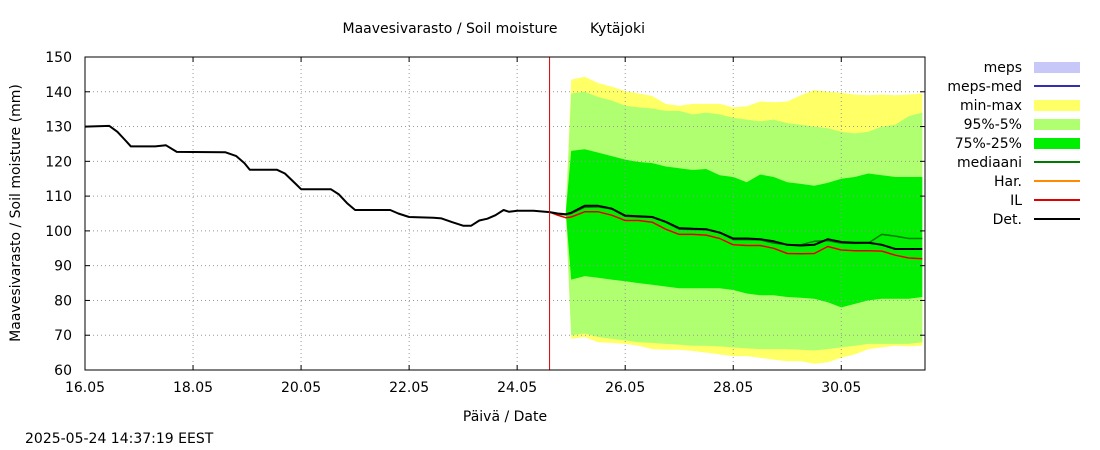 The height and width of the screenshot is (450, 1100). I want to click on legend-label: meps, so click(1003, 68).